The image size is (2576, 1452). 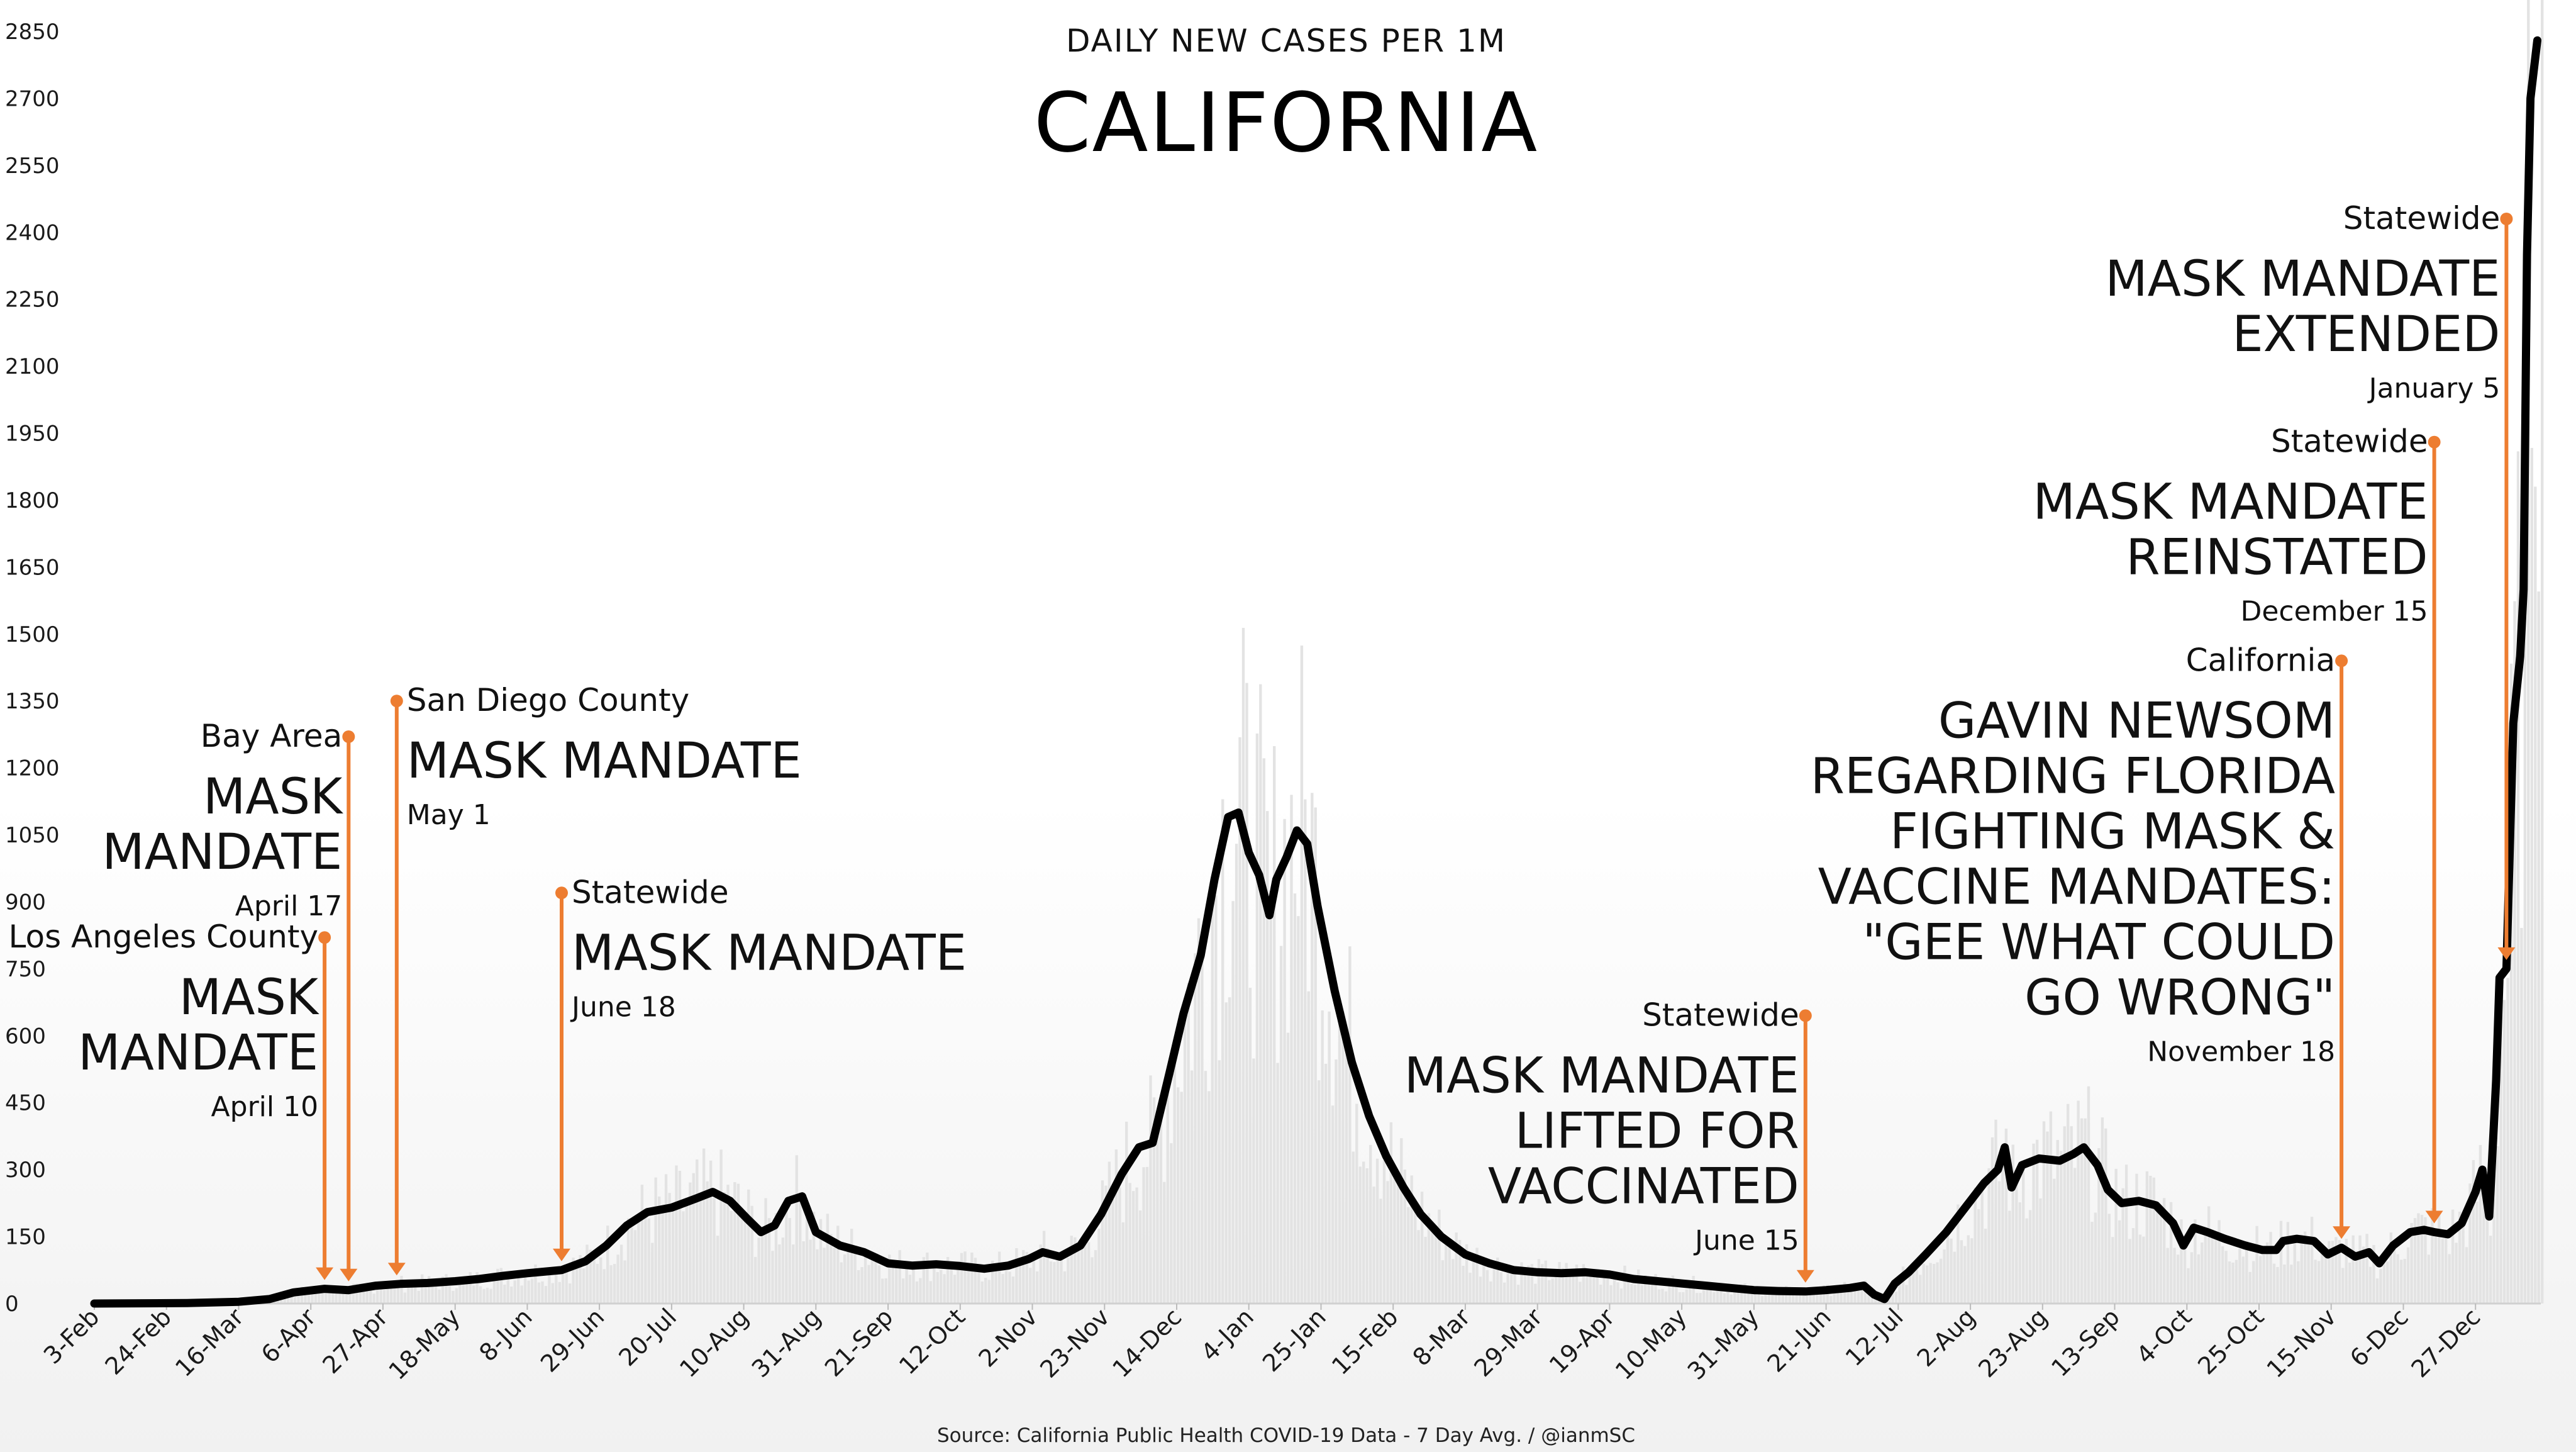 What do you see at coordinates (786, 1343) in the screenshot?
I see `x-tick-label: 31-Aug` at bounding box center [786, 1343].